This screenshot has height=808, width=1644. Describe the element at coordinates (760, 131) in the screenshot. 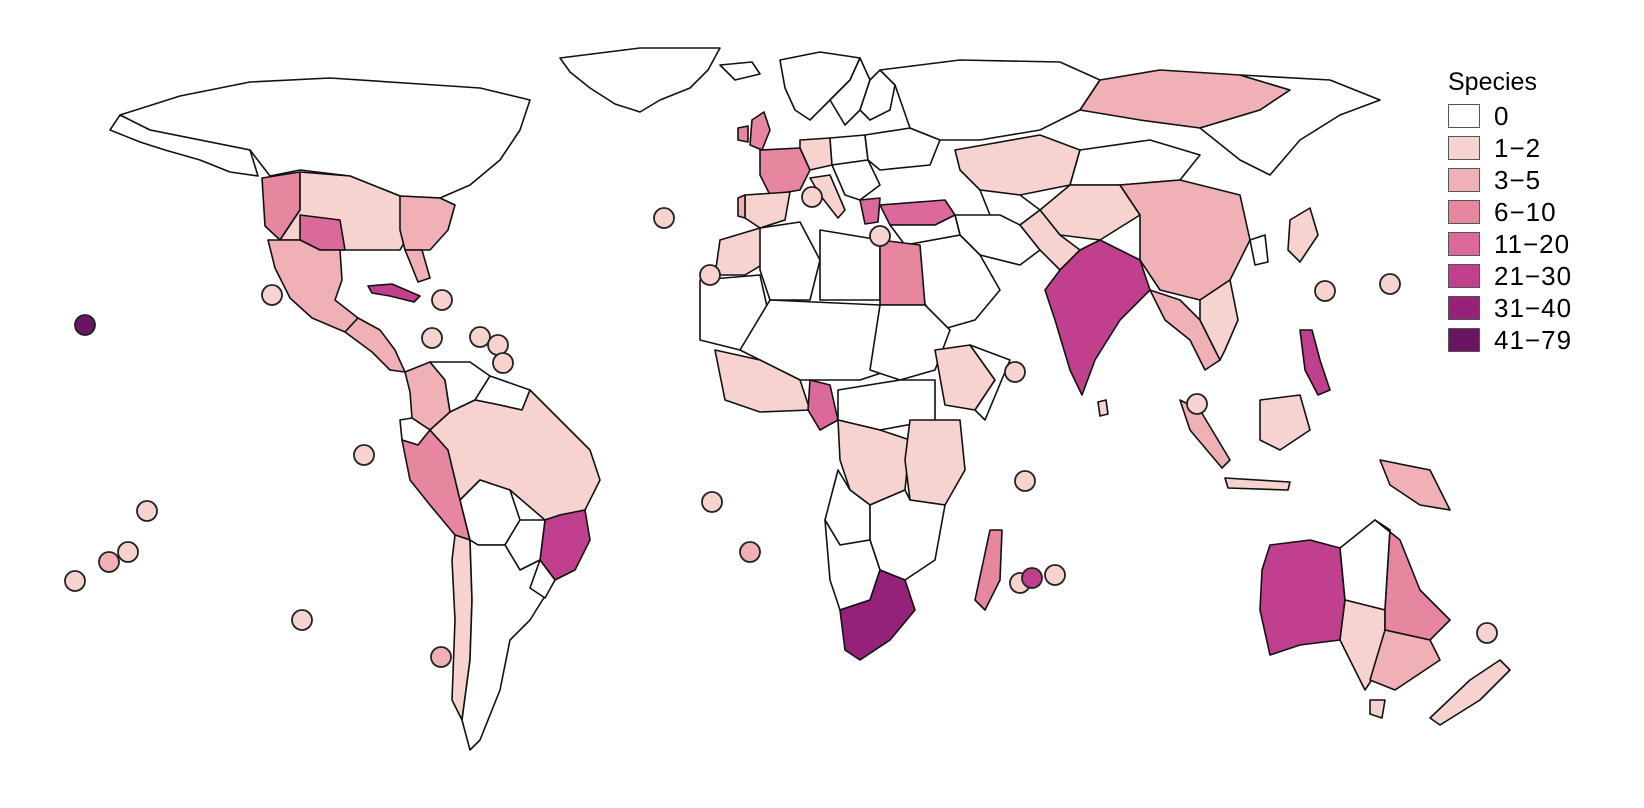

I see `region-uk` at that location.